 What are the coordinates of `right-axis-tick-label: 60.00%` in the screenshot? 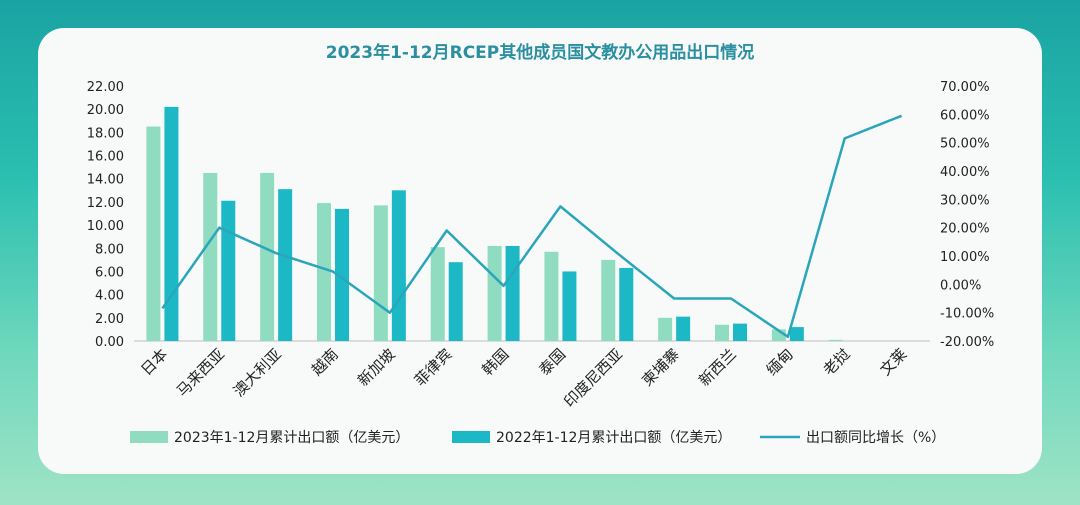 It's located at (965, 115).